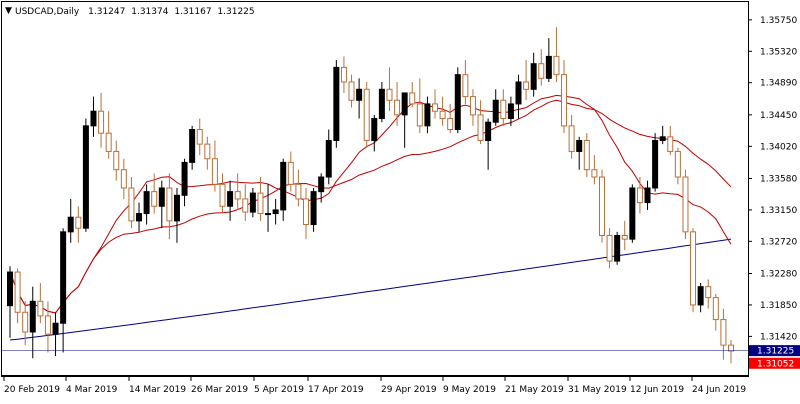  I want to click on current-price-marker: 1.31225, so click(774, 351).